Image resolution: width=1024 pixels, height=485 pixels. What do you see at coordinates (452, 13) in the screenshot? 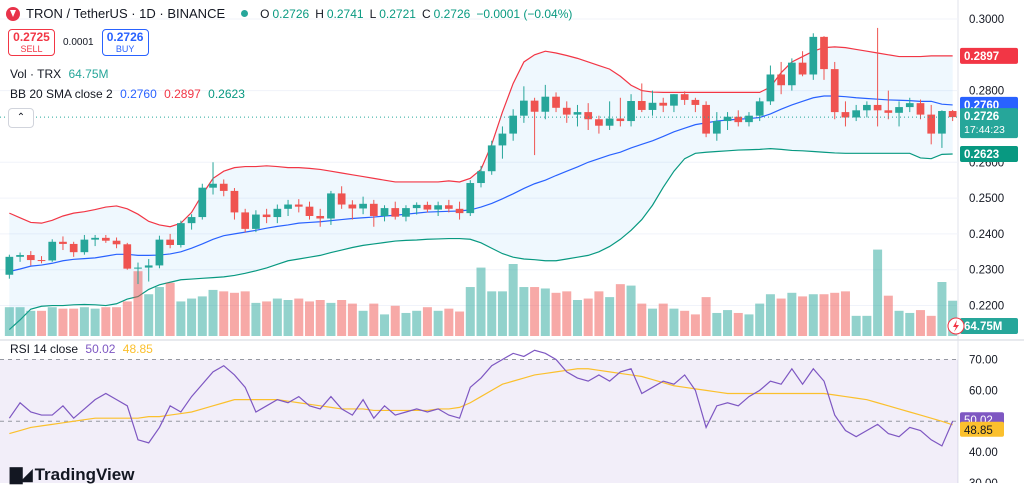
I see `close-value: 0.2726` at bounding box center [452, 13].